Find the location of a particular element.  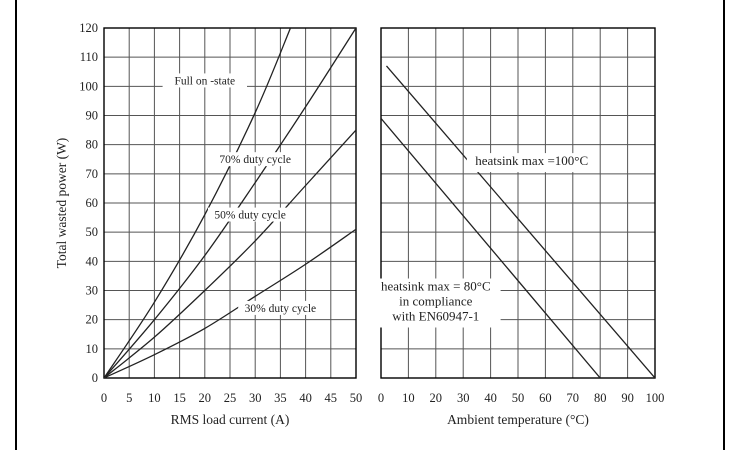

left-x-tick-label: 40 is located at coordinates (305, 398).